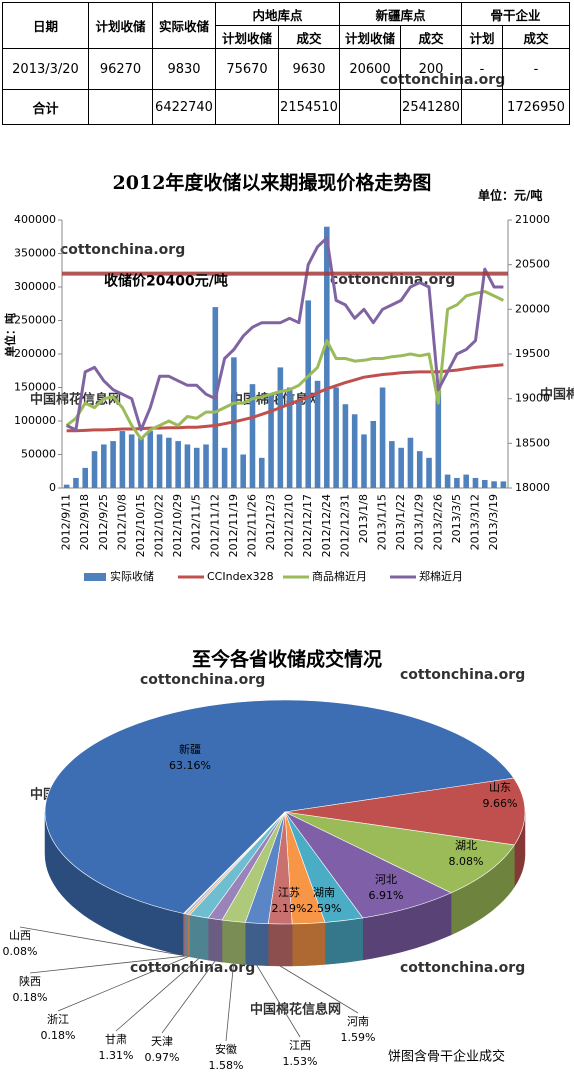 The image size is (574, 1078). Describe the element at coordinates (184, 25) in the screenshot. I see `table-cell: 实际收储` at that location.